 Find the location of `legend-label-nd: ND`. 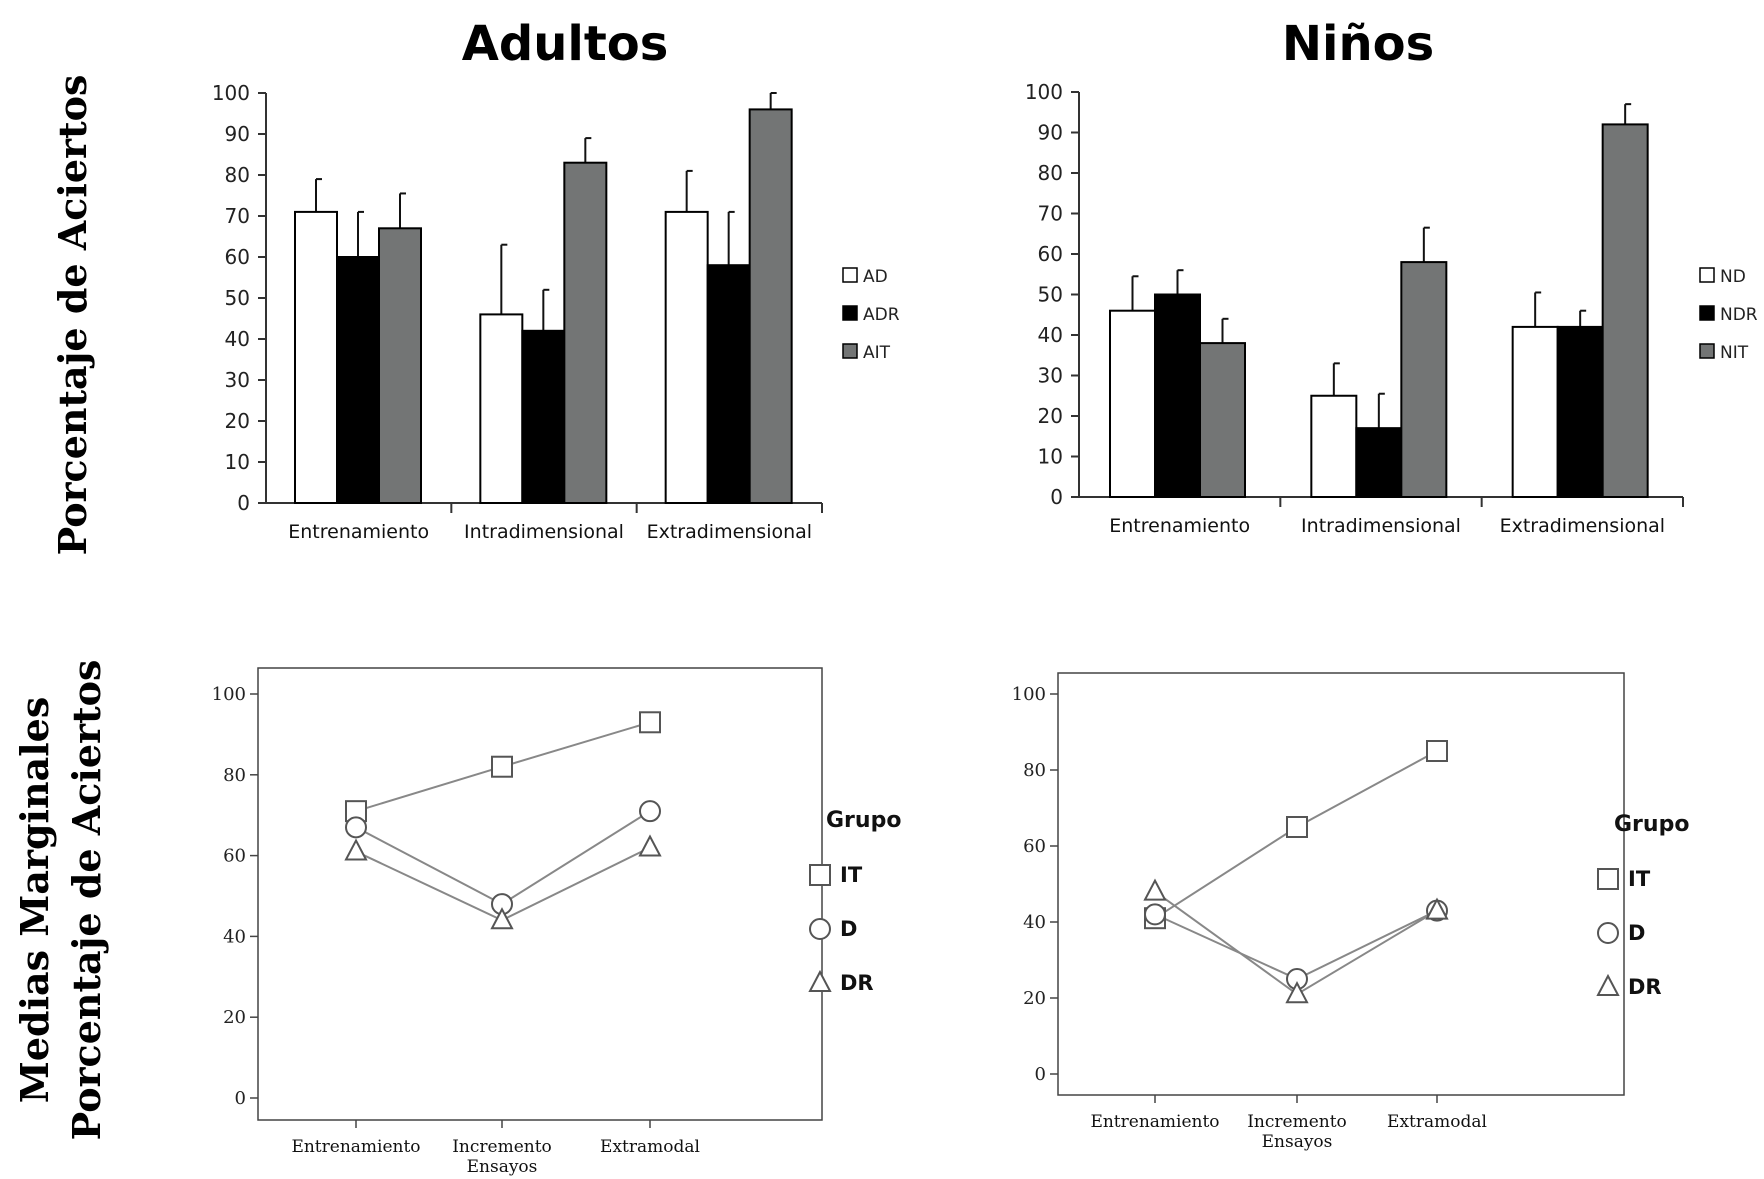

legend-label-nd: ND is located at coordinates (1733, 277).